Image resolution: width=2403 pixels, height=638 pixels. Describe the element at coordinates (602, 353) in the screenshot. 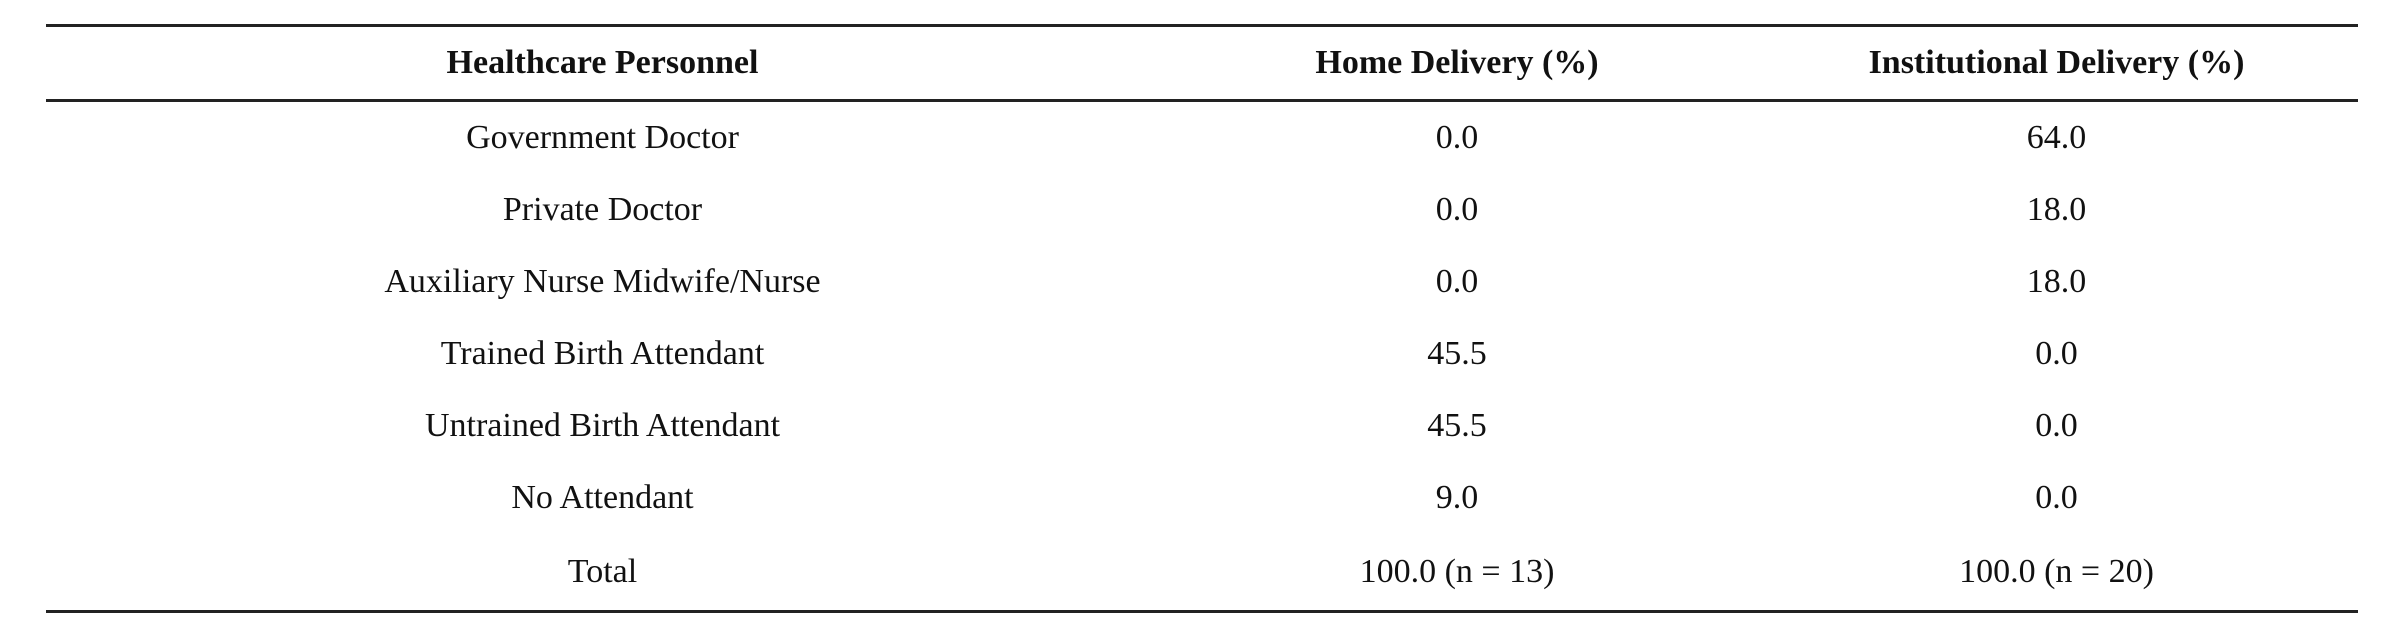

I see `cell-personnel: Trained Birth Attendant` at that location.